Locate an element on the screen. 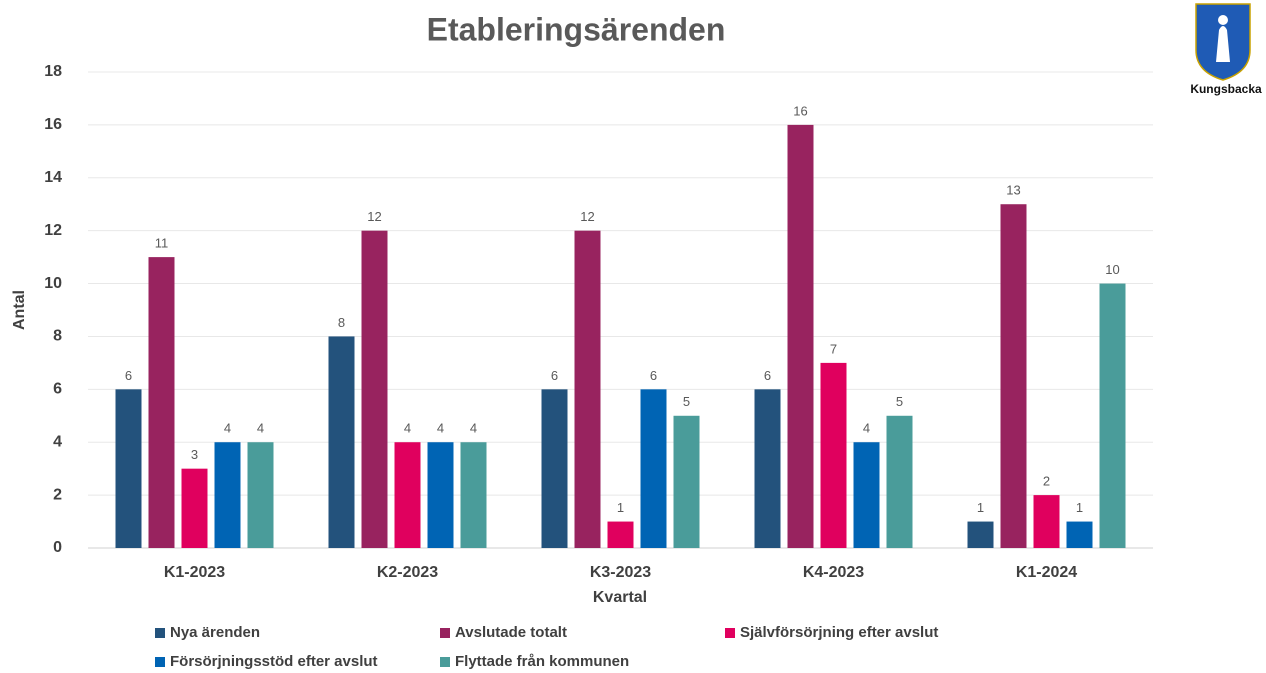  y-tick-label: 8 is located at coordinates (57, 336).